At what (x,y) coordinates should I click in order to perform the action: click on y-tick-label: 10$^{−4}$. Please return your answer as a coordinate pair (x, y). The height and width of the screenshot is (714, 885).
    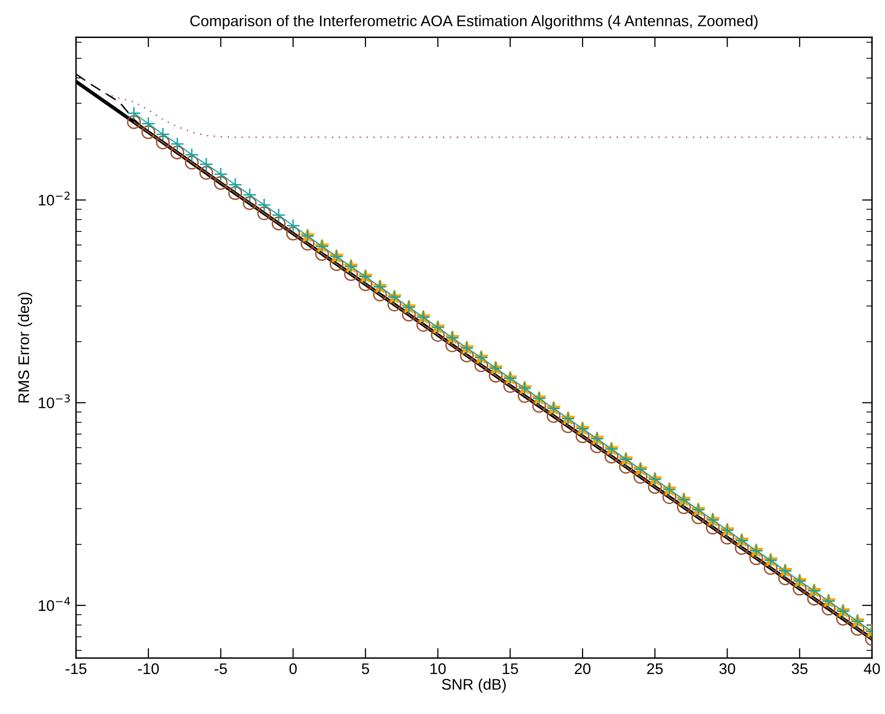
    Looking at the image, I should click on (54, 604).